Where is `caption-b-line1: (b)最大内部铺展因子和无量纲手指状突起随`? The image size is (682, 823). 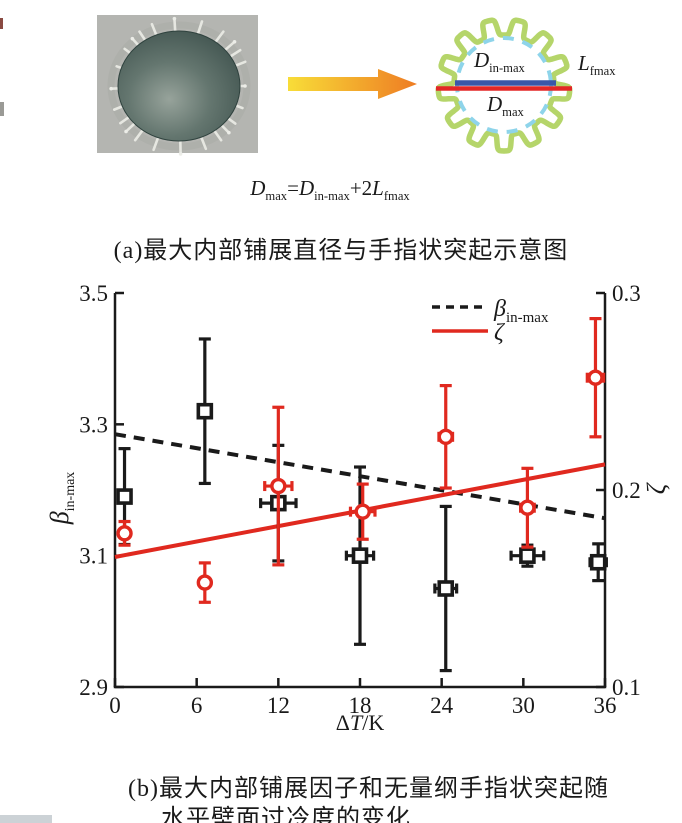
caption-b-line1: (b)最大内部铺展因子和无量纲手指状突起随 is located at coordinates (368, 789).